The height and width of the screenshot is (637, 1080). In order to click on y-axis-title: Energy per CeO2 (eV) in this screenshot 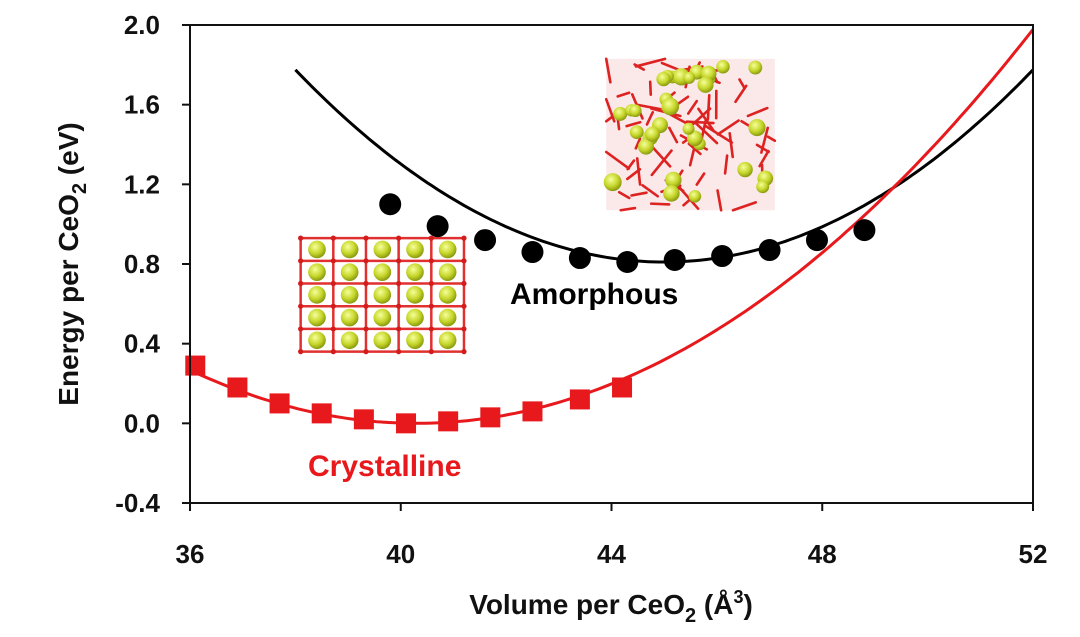, I will do `click(72, 263)`.